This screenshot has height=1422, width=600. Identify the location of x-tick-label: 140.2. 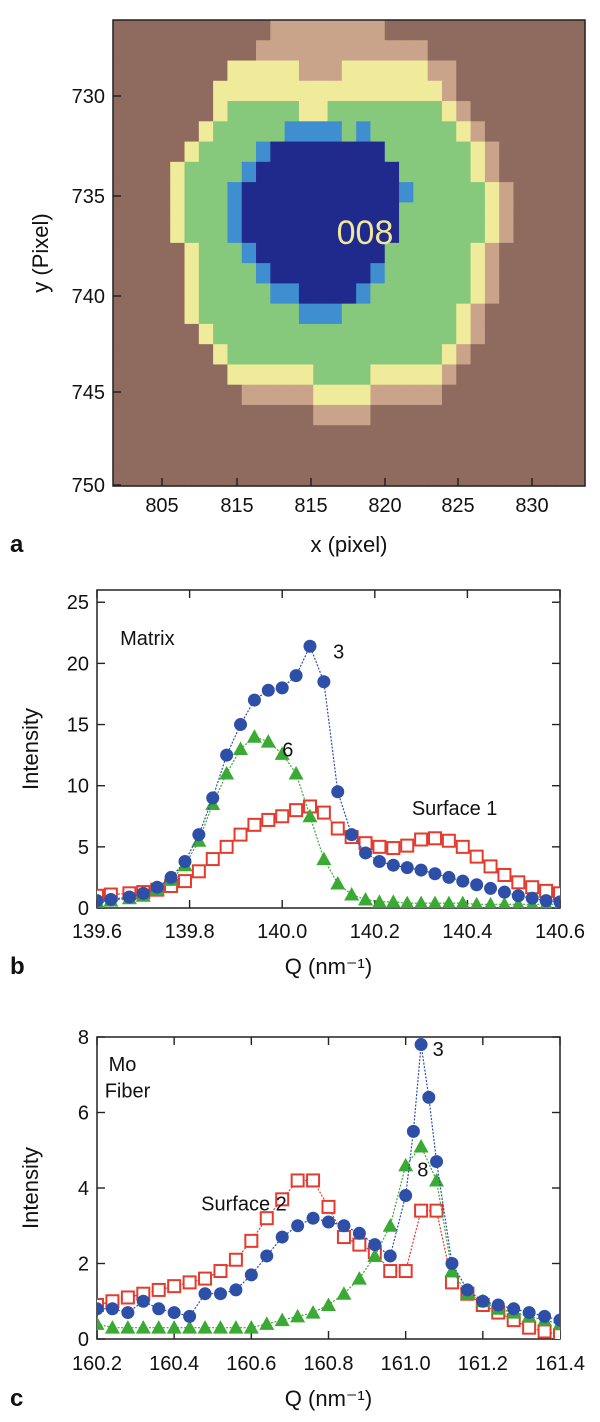
(375, 932).